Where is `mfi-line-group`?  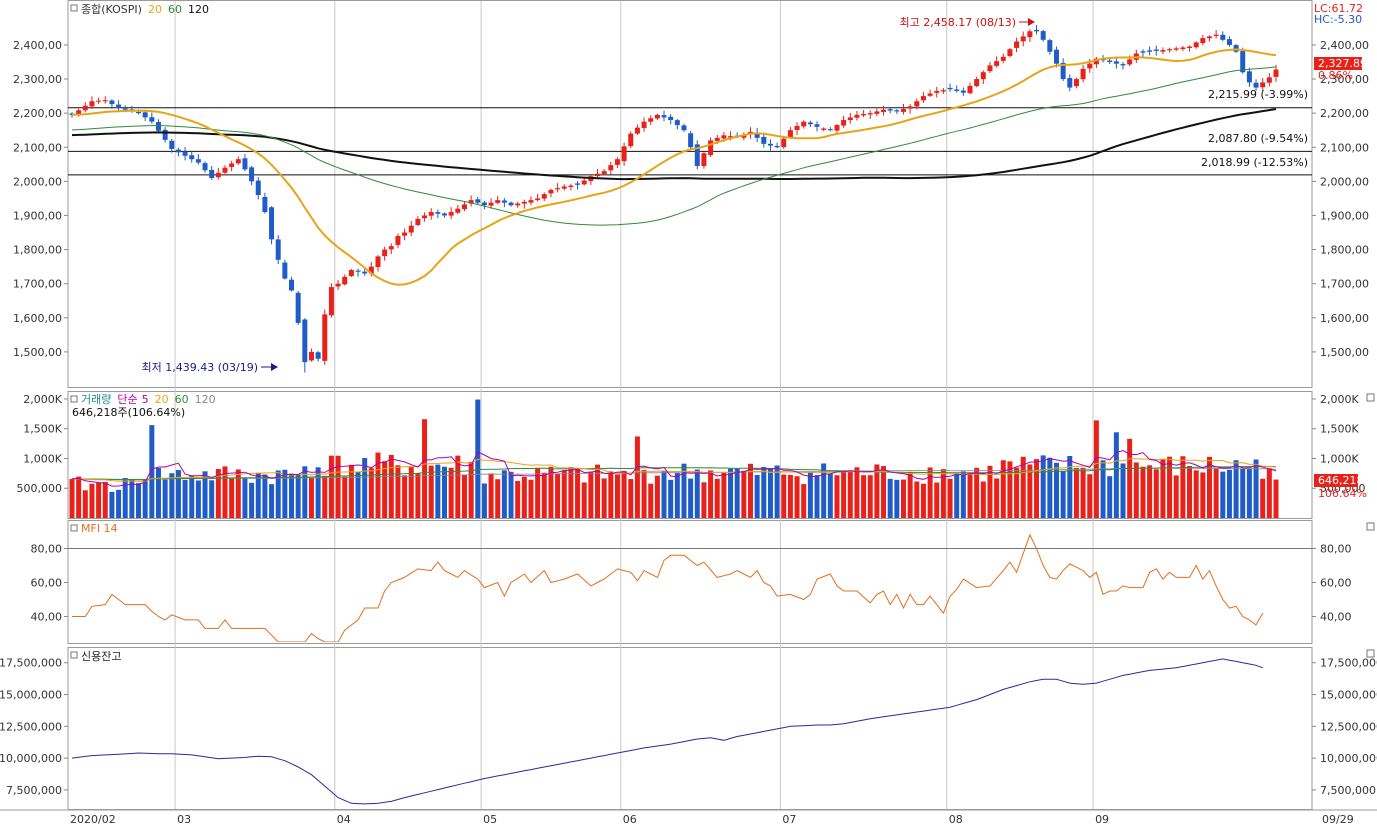
mfi-line-group is located at coordinates (668, 587).